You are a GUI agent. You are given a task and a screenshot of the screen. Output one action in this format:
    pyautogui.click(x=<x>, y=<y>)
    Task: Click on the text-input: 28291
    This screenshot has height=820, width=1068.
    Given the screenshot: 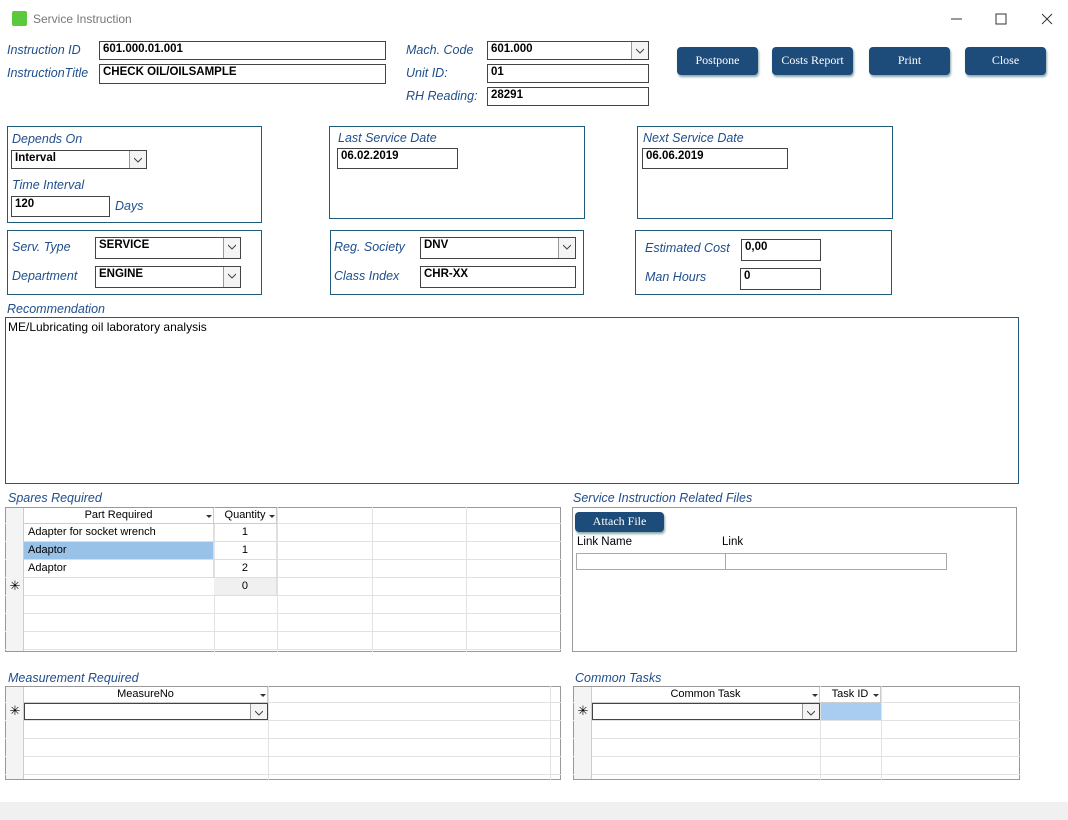 What is the action you would take?
    pyautogui.click(x=568, y=96)
    